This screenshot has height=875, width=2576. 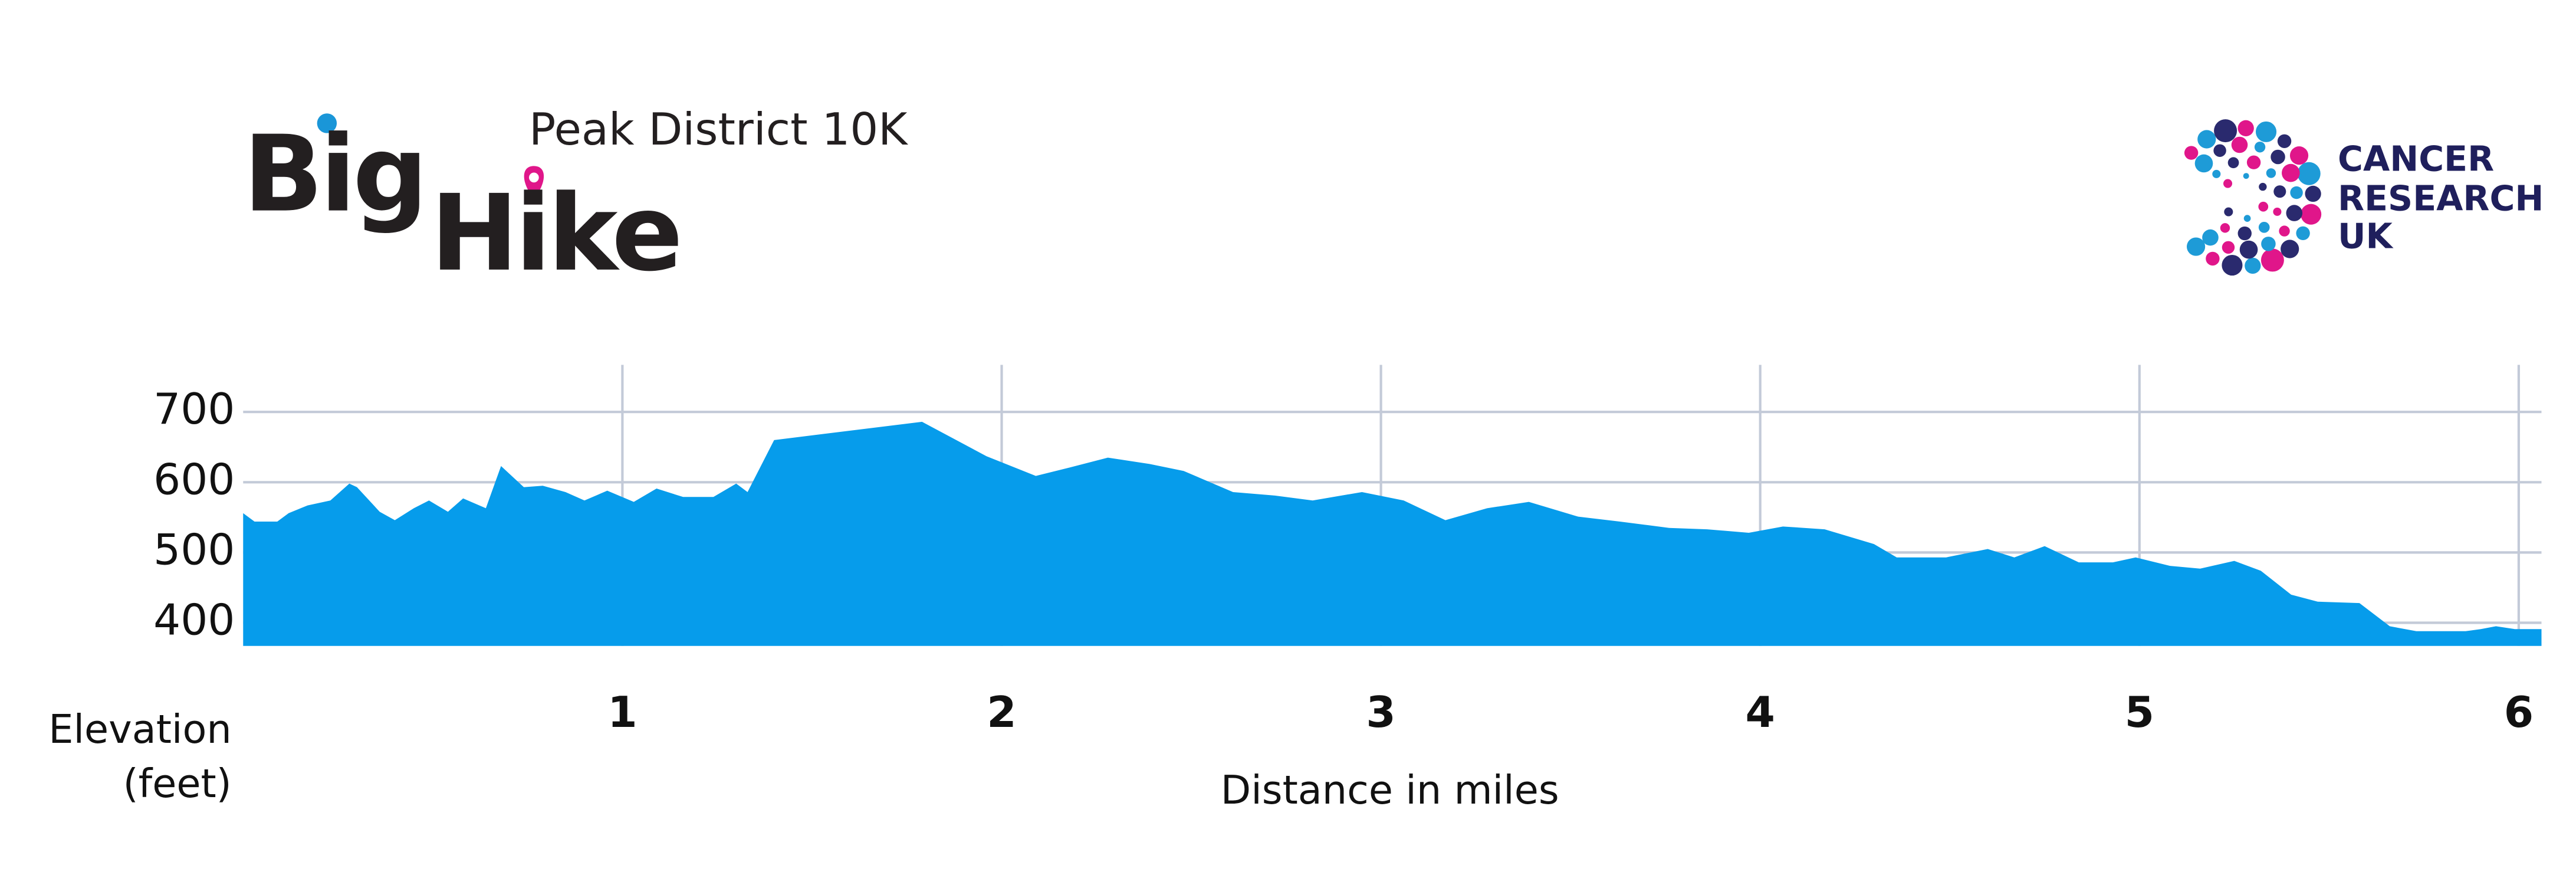 What do you see at coordinates (194, 620) in the screenshot?
I see `y-tick-label: 400` at bounding box center [194, 620].